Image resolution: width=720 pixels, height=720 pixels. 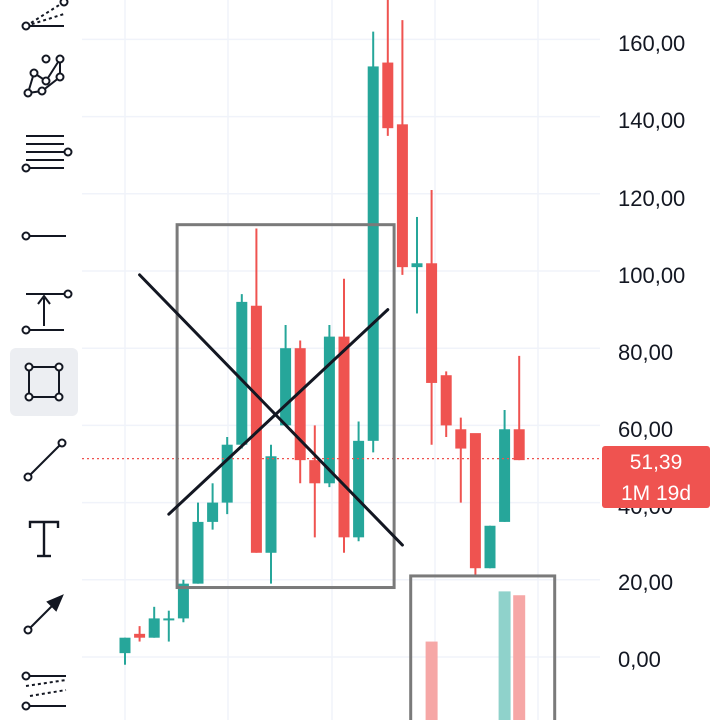 I want to click on trend-line-tool, so click(x=44, y=459).